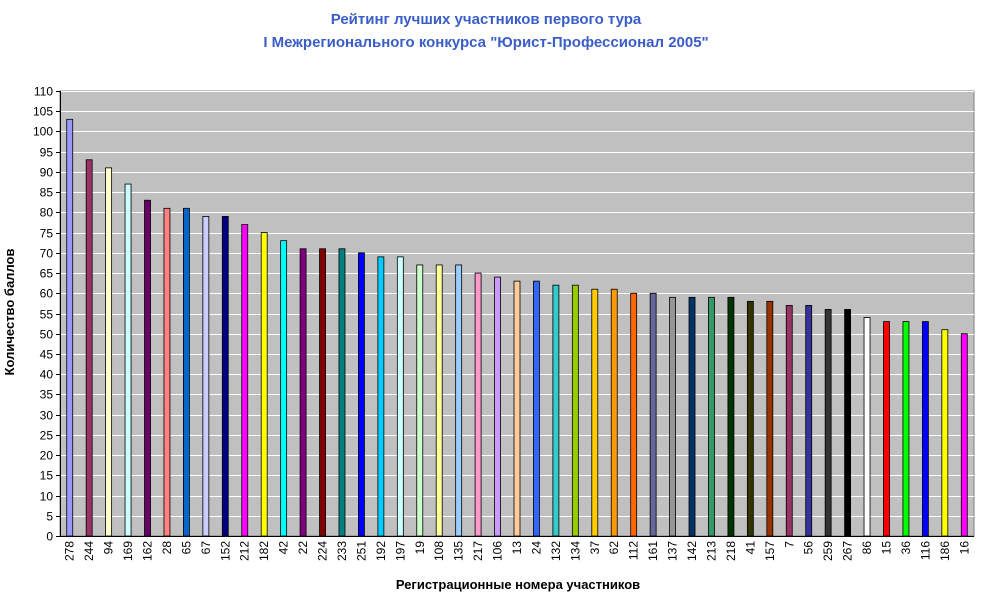 The image size is (982, 596). Describe the element at coordinates (420, 548) in the screenshot. I see `x-tick-label: 19` at that location.